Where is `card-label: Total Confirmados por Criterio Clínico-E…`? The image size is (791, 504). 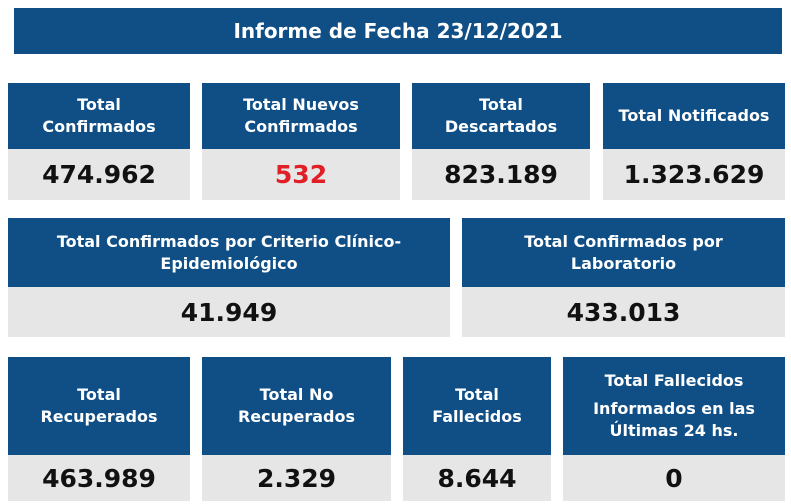
card-label: Total Confirmados por Criterio Clínico-E… is located at coordinates (229, 252).